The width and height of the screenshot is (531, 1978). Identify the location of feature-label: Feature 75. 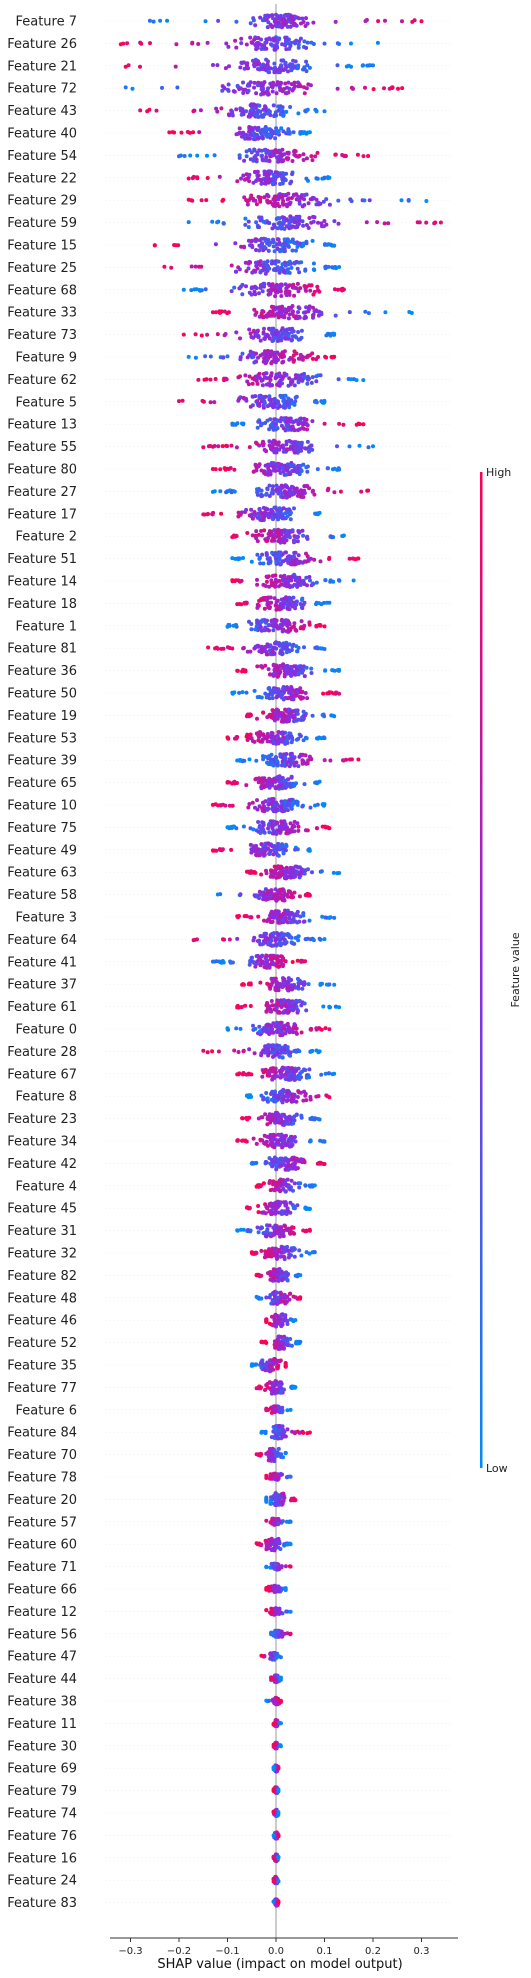
(42, 828).